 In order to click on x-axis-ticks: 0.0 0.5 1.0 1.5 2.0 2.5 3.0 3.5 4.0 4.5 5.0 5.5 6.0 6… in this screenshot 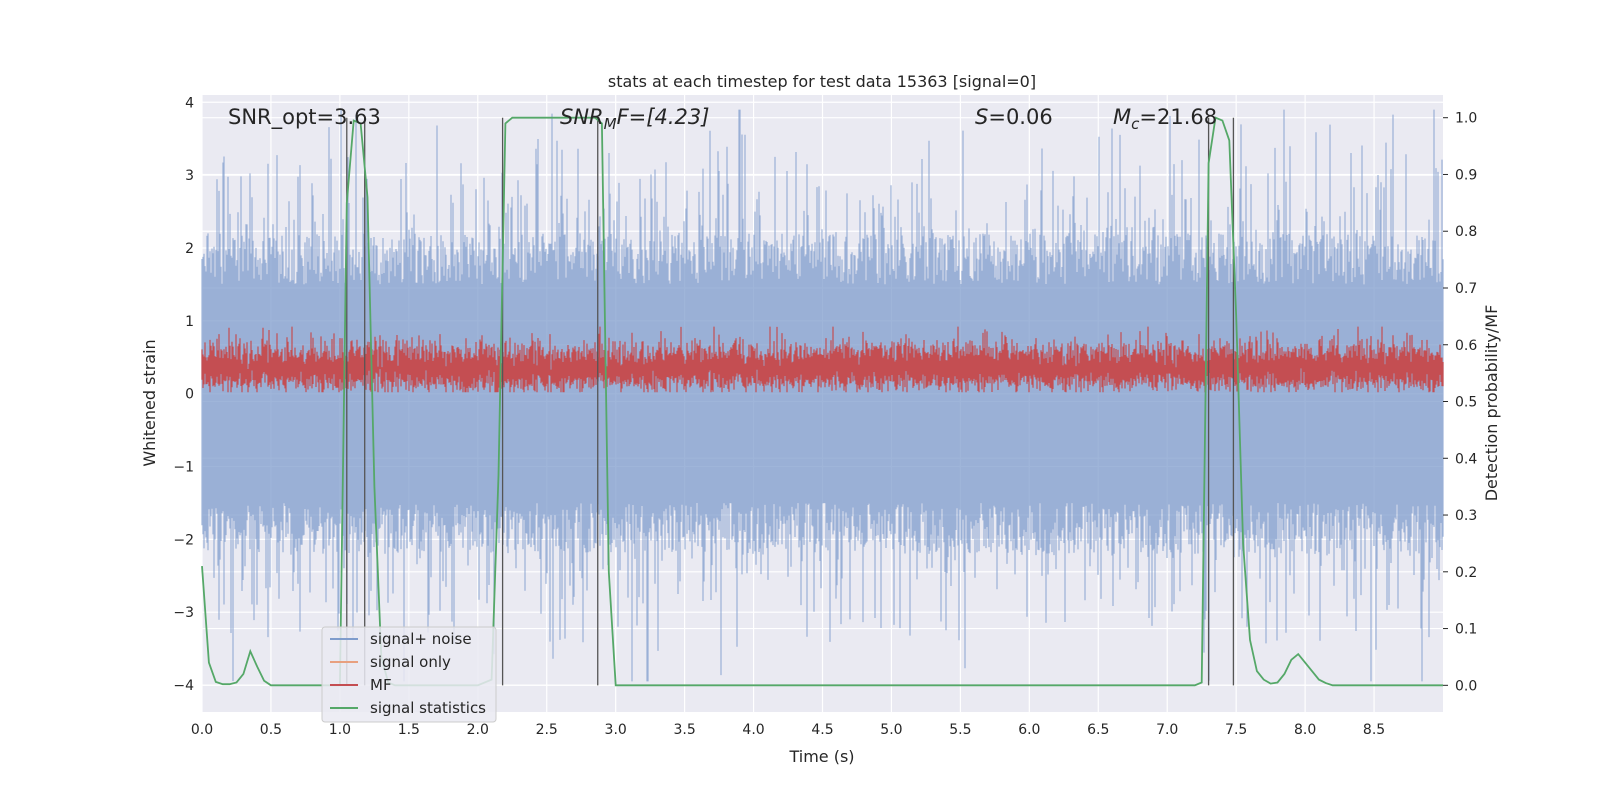, I will do `click(788, 730)`.